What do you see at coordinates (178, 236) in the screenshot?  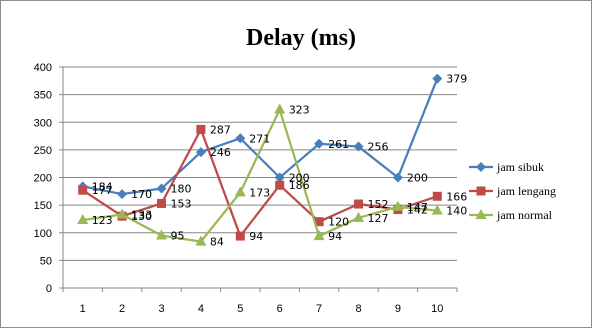 I see `data-label: 95` at bounding box center [178, 236].